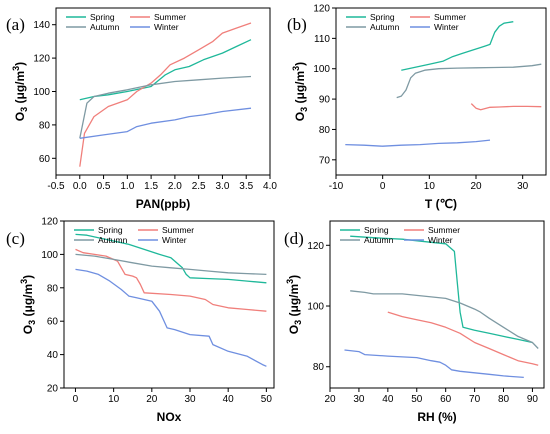 Image resolution: width=550 pixels, height=434 pixels. I want to click on x-axis-label: T (℃), so click(441, 204).